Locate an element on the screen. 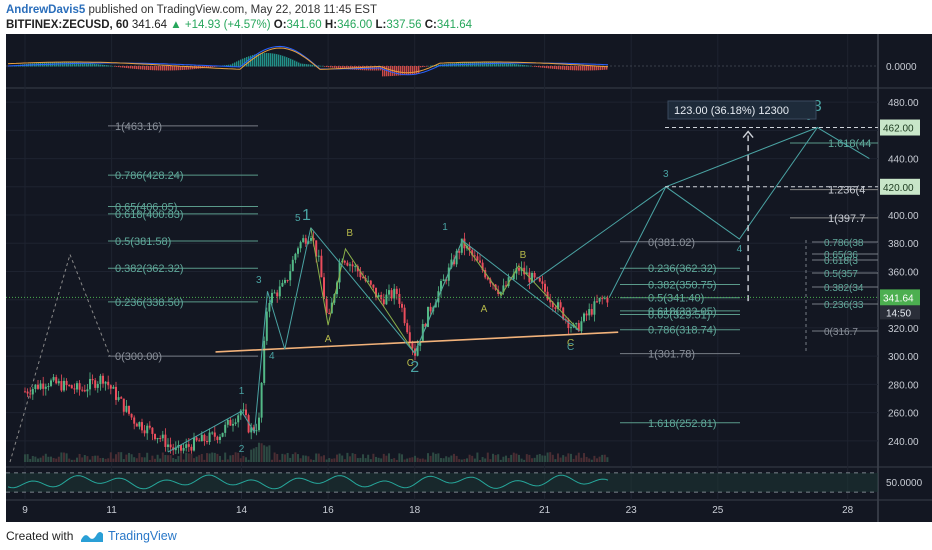 This screenshot has height=550, width=932. symbol-label: BITFINEX:ZECUSD, 60 is located at coordinates (67, 25).